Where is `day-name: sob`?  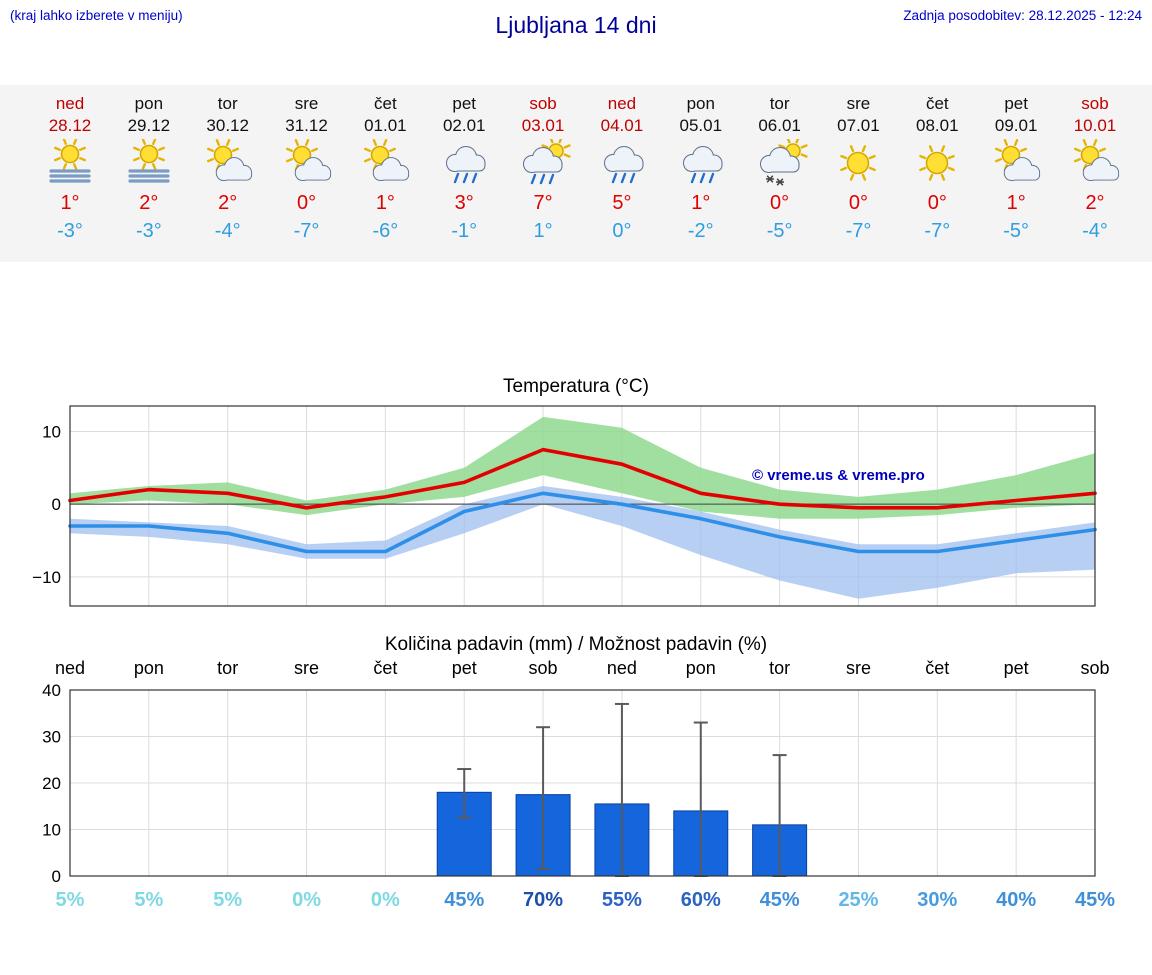 day-name: sob is located at coordinates (543, 103).